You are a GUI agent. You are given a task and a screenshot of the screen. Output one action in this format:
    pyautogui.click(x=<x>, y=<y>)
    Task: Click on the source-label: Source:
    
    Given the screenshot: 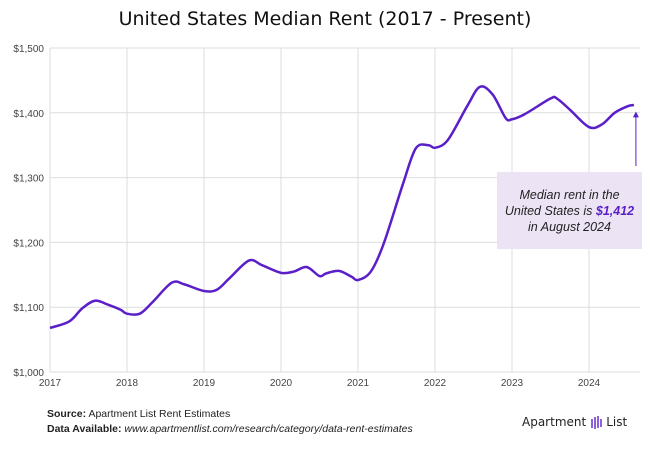 What is the action you would take?
    pyautogui.click(x=67, y=414)
    